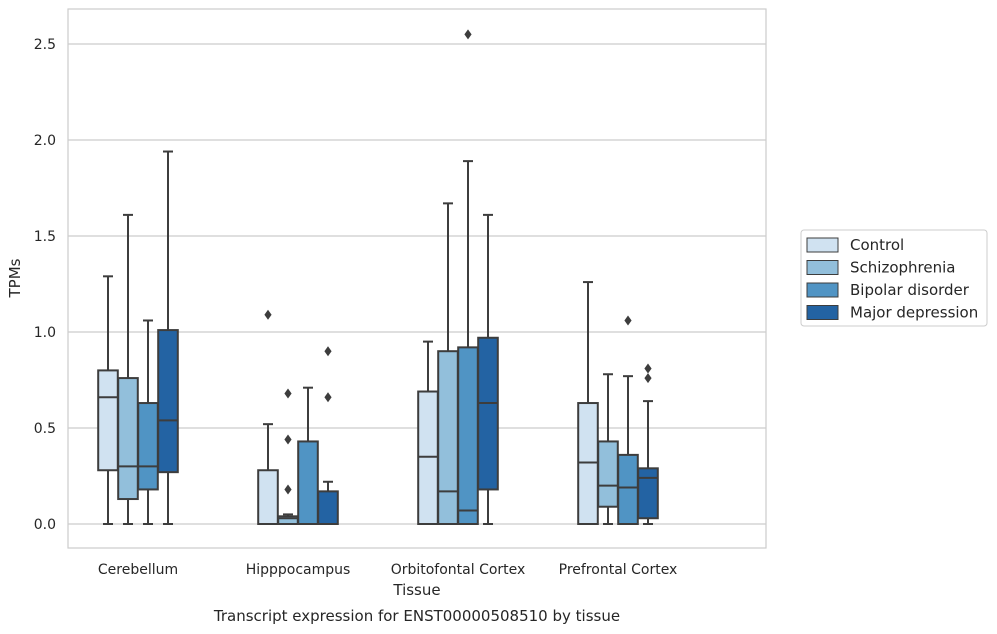 This screenshot has width=997, height=634. What do you see at coordinates (877, 245) in the screenshot?
I see `legend-label: Control` at bounding box center [877, 245].